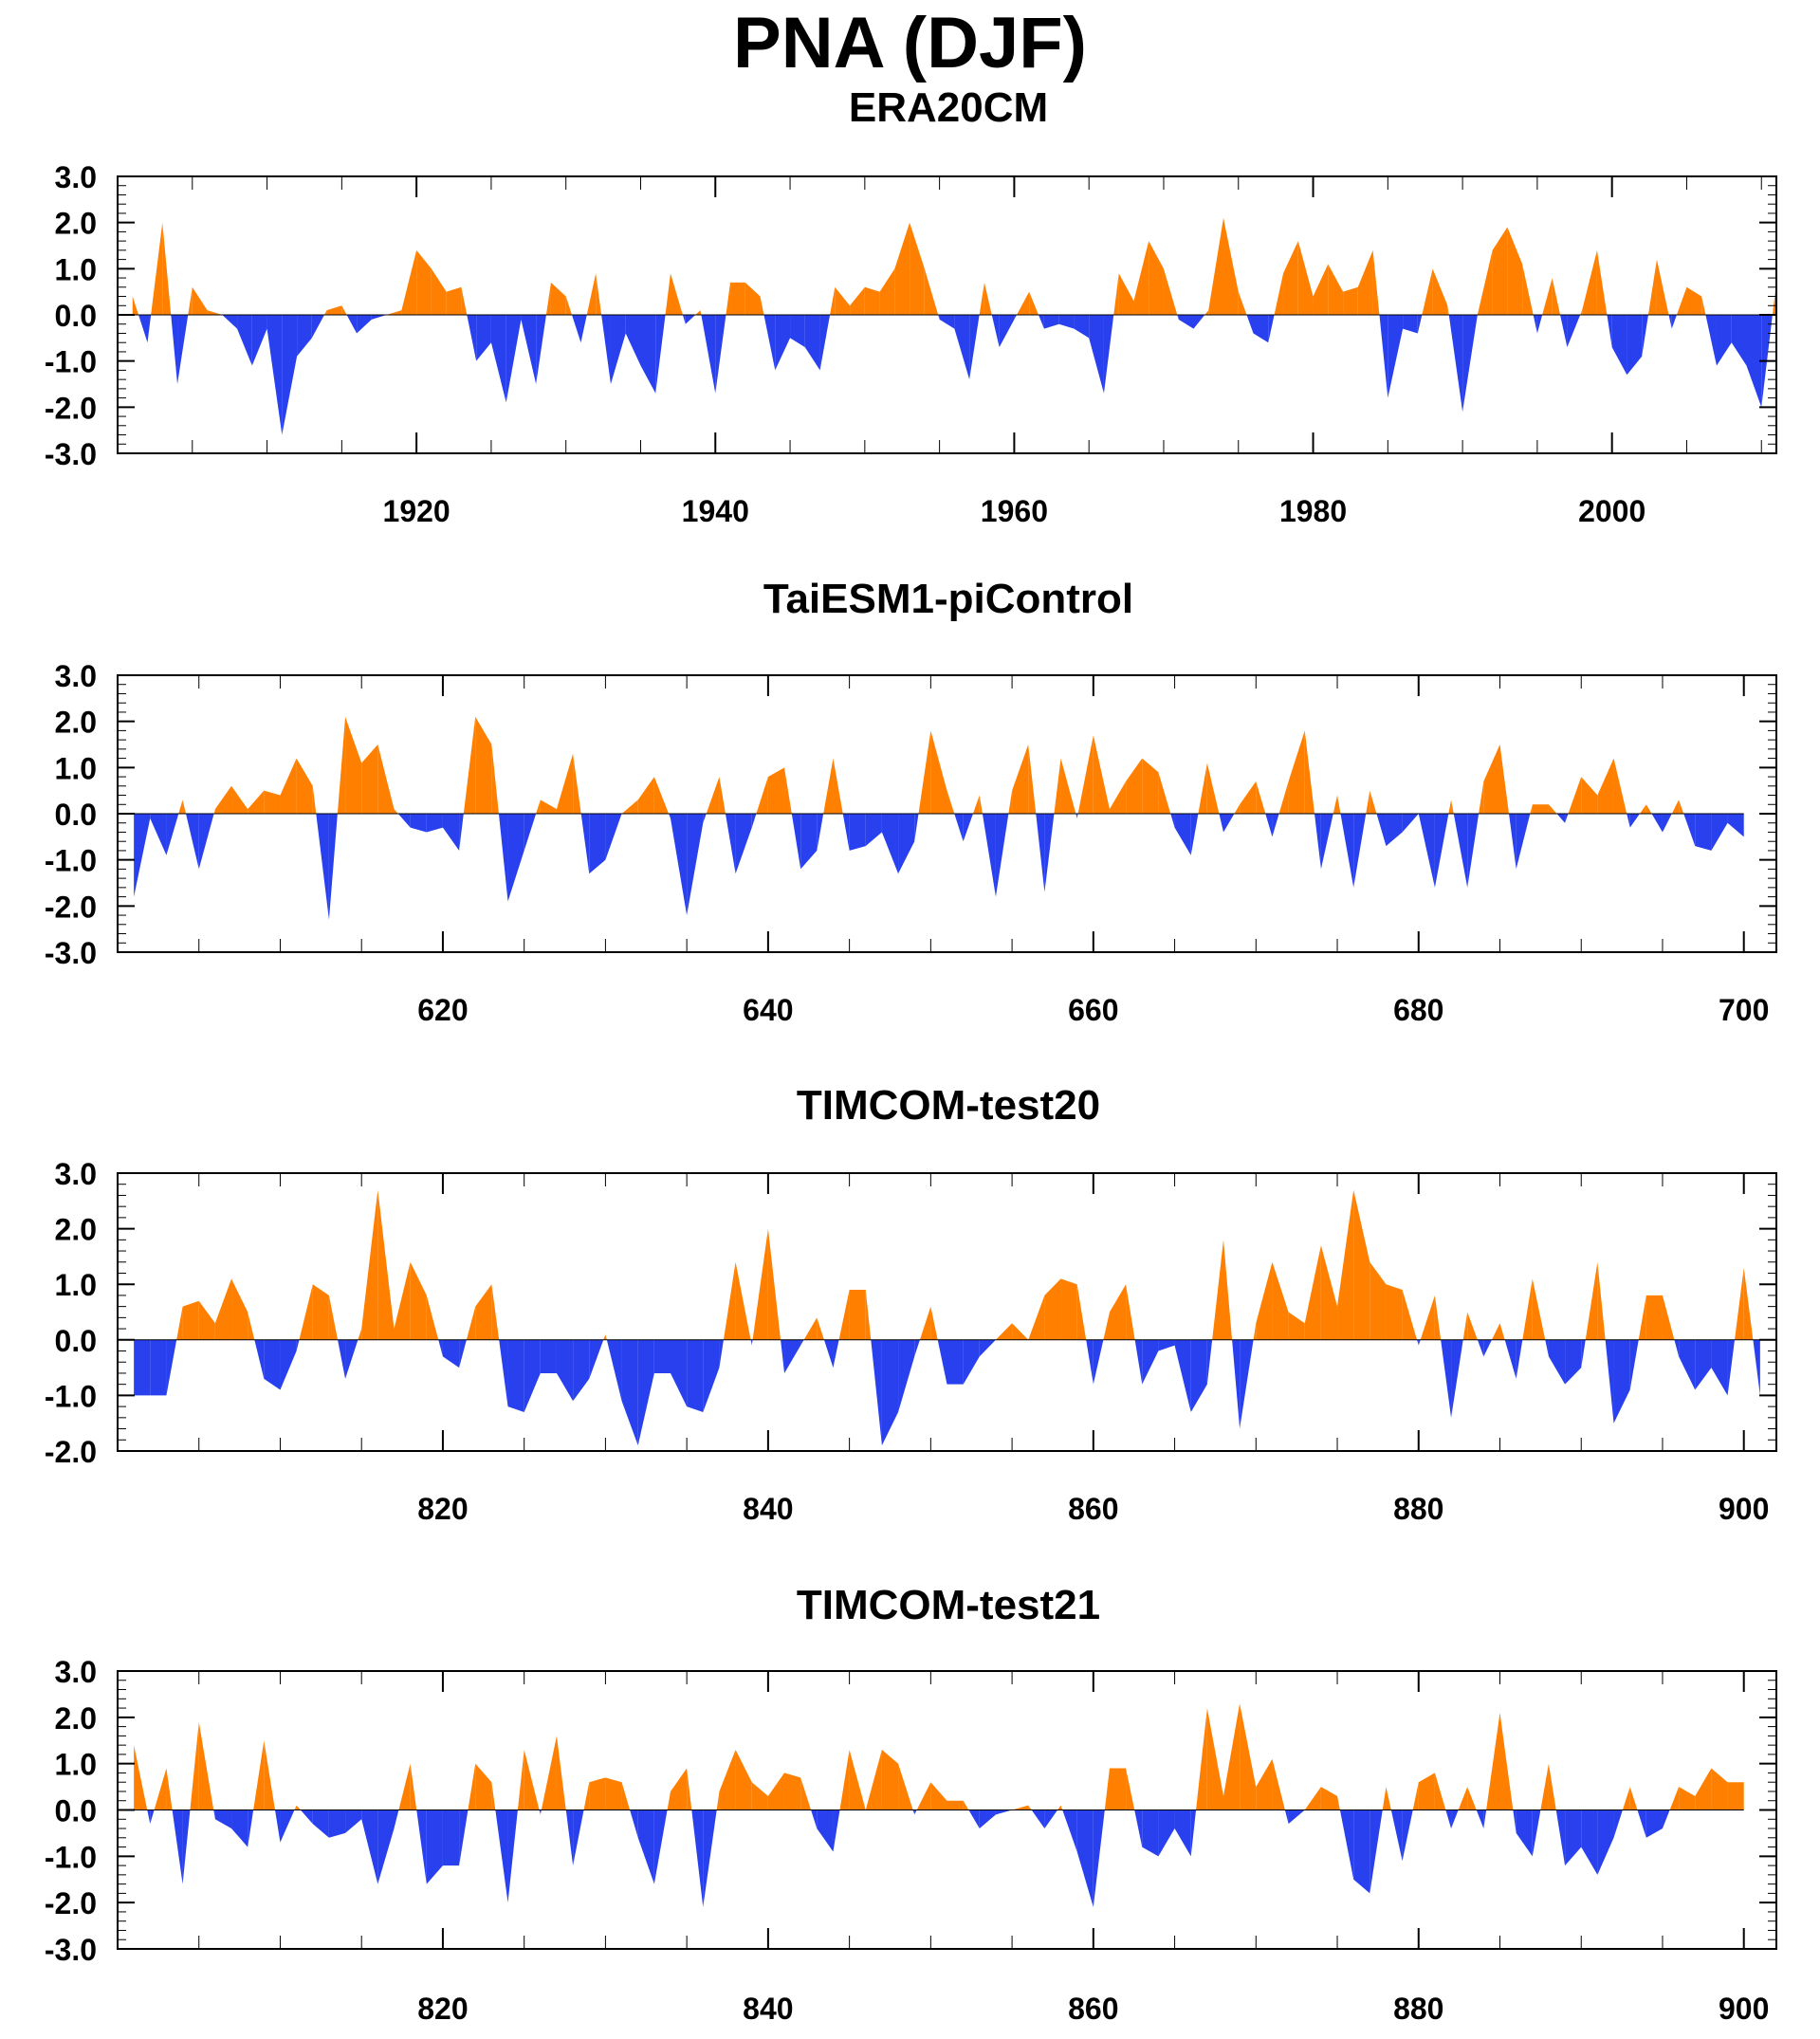 This screenshot has height=2039, width=1820. I want to click on x-tick-label: 860, so click(1093, 1509).